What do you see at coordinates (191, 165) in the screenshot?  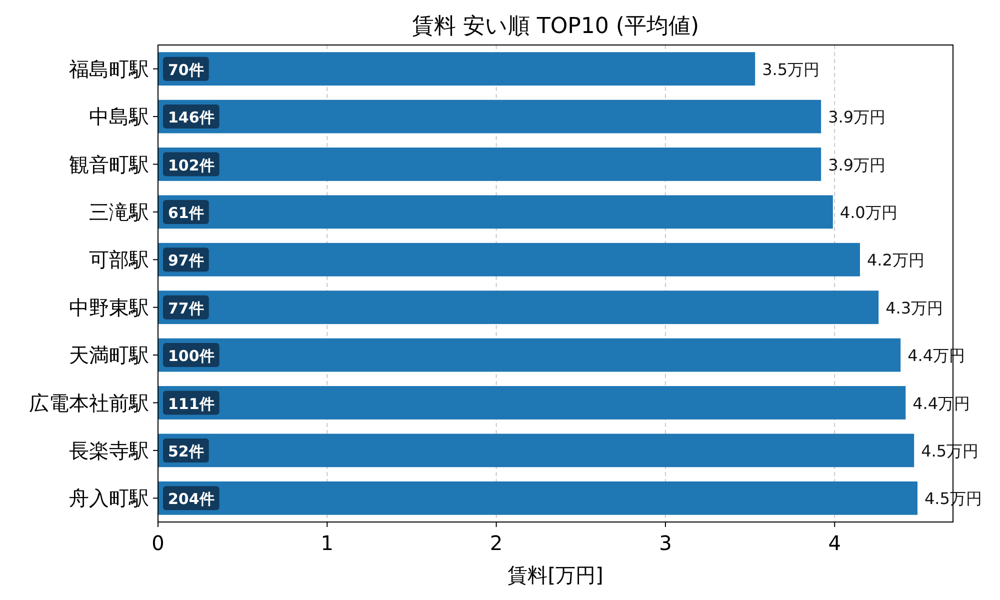 I see `annotation: 102件` at bounding box center [191, 165].